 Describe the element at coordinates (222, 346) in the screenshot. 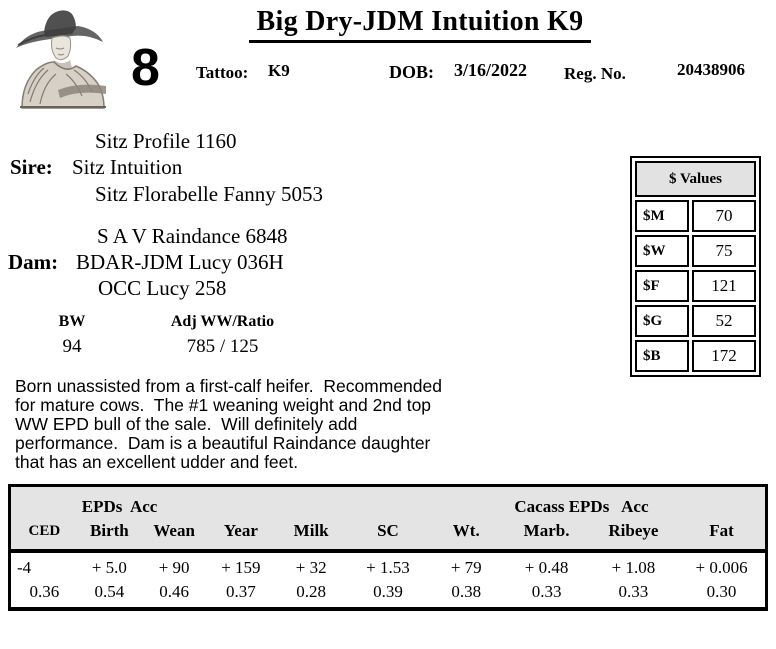

I see `adj-ww-ratio-value: 785 / 125` at that location.